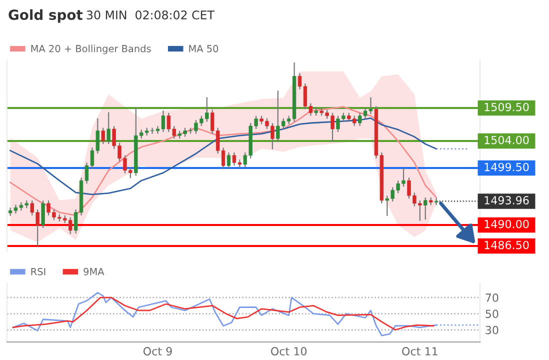 Image resolution: width=549 pixels, height=360 pixels. What do you see at coordinates (506, 224) in the screenshot?
I see `ref-line-label: 1490.00` at bounding box center [506, 224].